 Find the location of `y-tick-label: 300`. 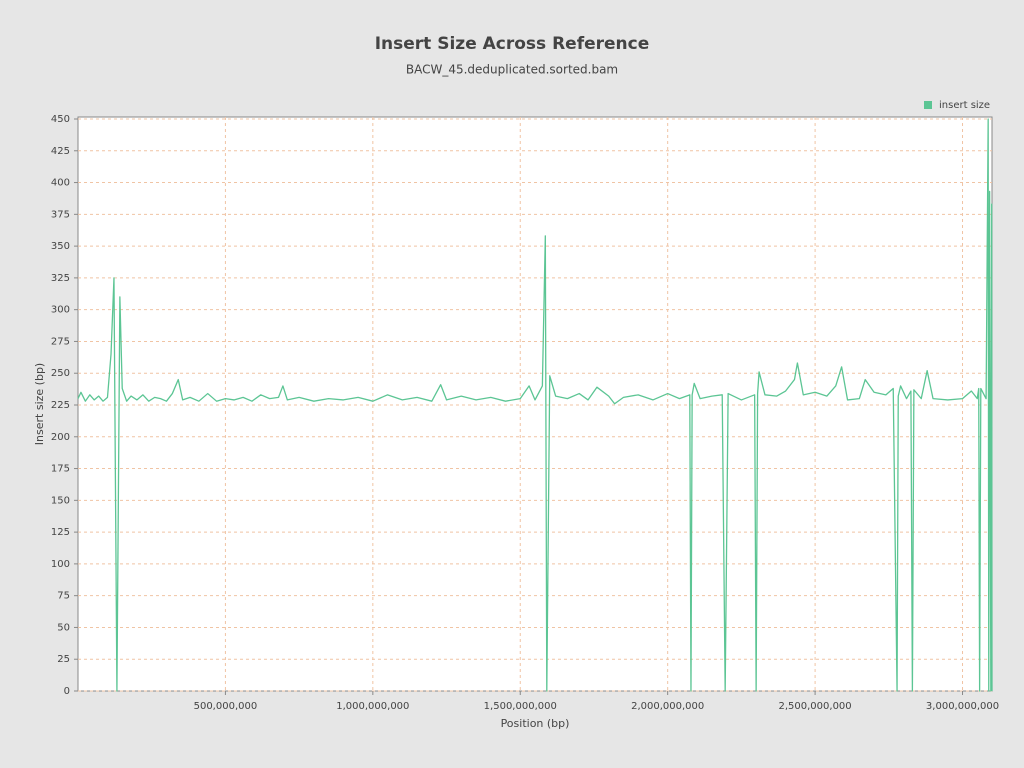

y-tick-label: 300 is located at coordinates (60, 310).